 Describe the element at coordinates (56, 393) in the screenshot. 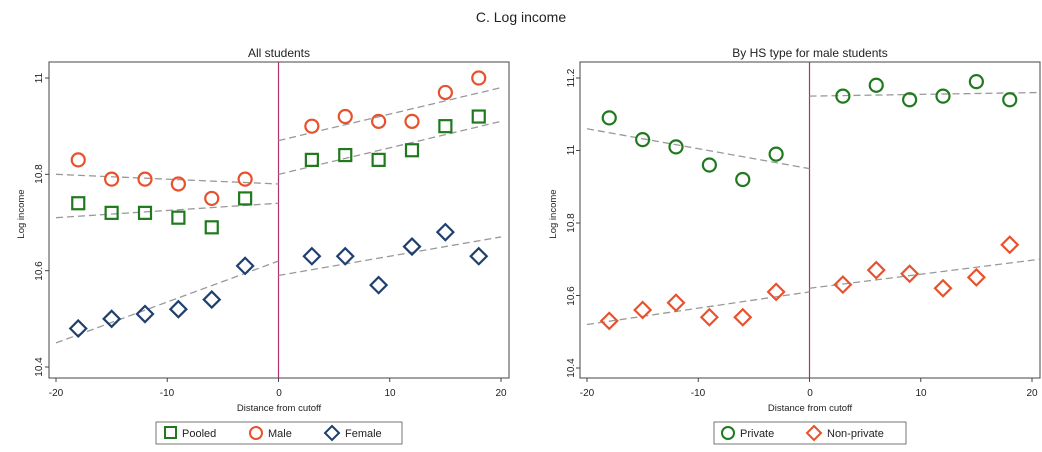

I see `x-tick-label: -20` at that location.